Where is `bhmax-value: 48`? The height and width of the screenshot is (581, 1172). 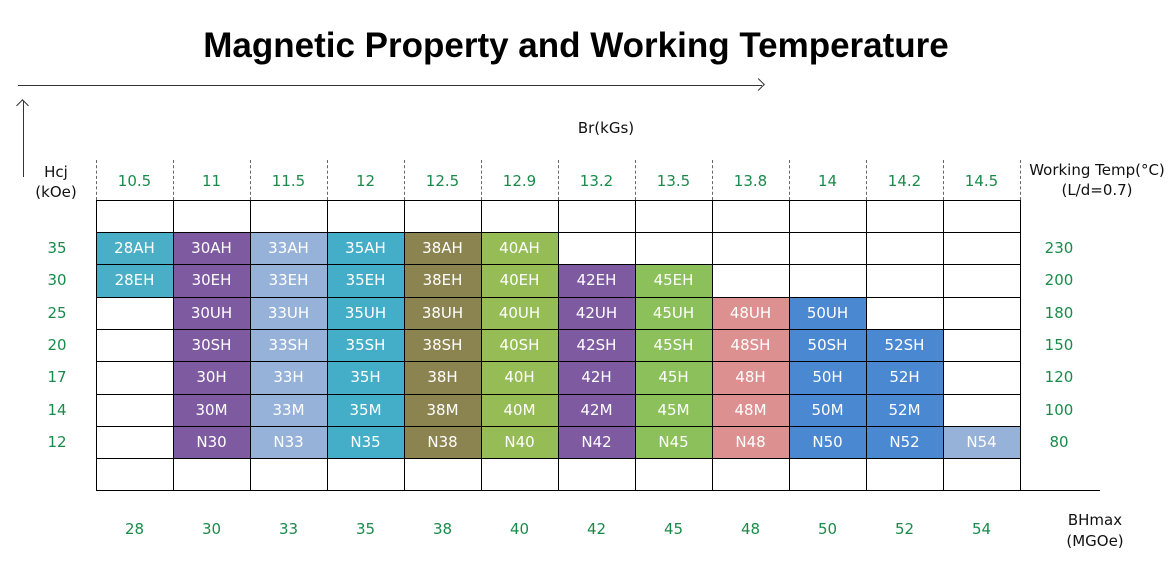 bhmax-value: 48 is located at coordinates (750, 529).